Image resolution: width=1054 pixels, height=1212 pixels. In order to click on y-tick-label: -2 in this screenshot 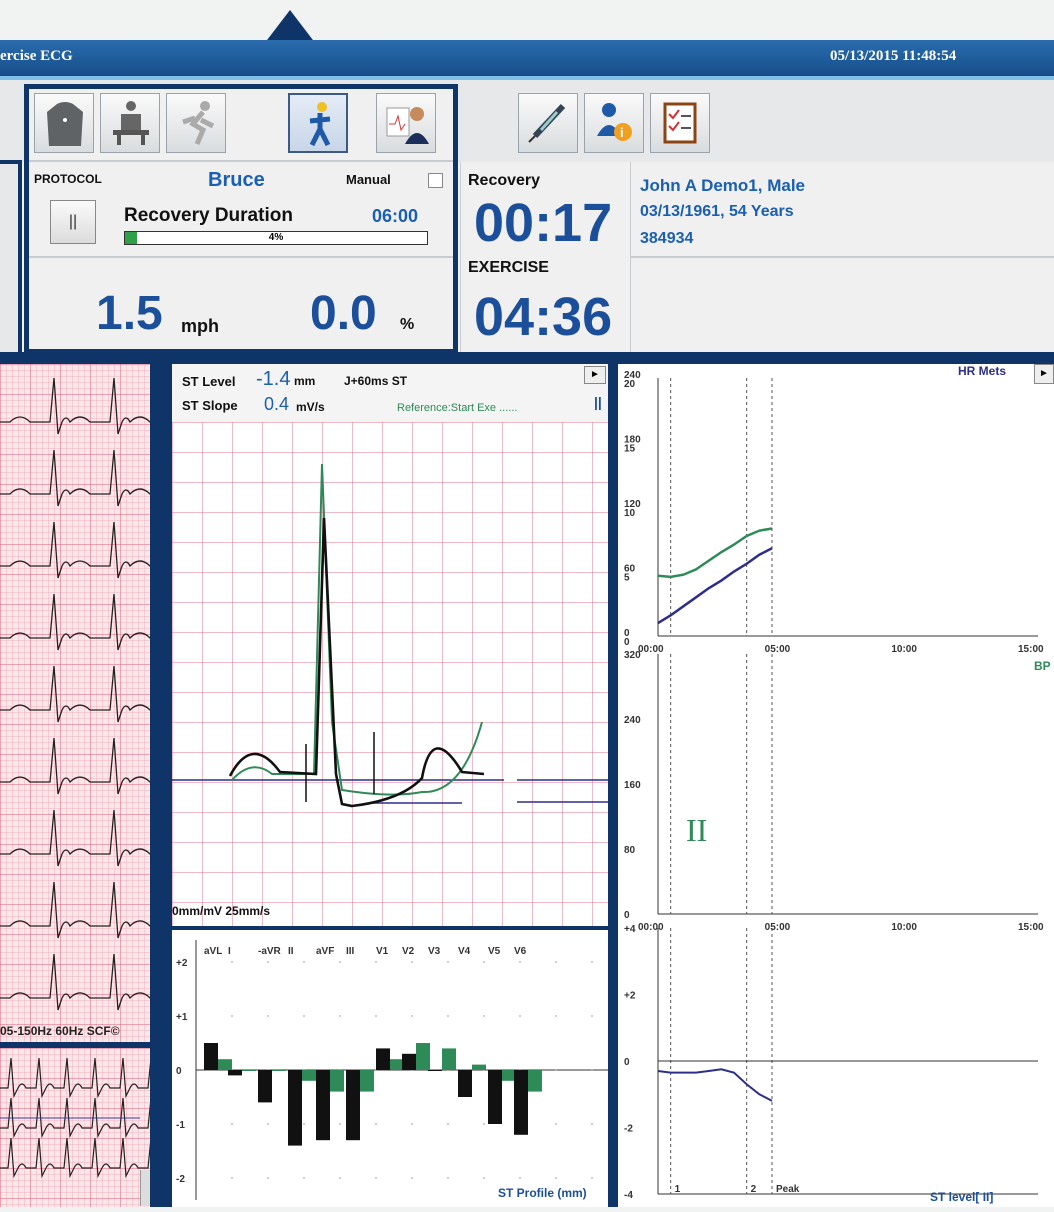, I will do `click(180, 1179)`.